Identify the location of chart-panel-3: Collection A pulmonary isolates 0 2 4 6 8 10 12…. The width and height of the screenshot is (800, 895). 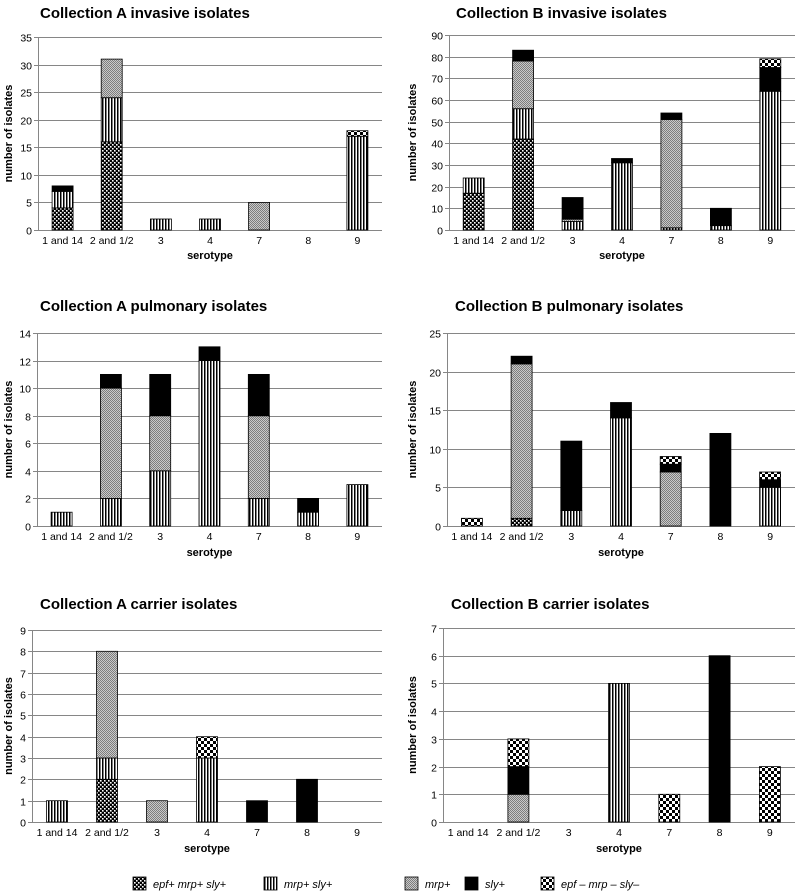
(192, 428).